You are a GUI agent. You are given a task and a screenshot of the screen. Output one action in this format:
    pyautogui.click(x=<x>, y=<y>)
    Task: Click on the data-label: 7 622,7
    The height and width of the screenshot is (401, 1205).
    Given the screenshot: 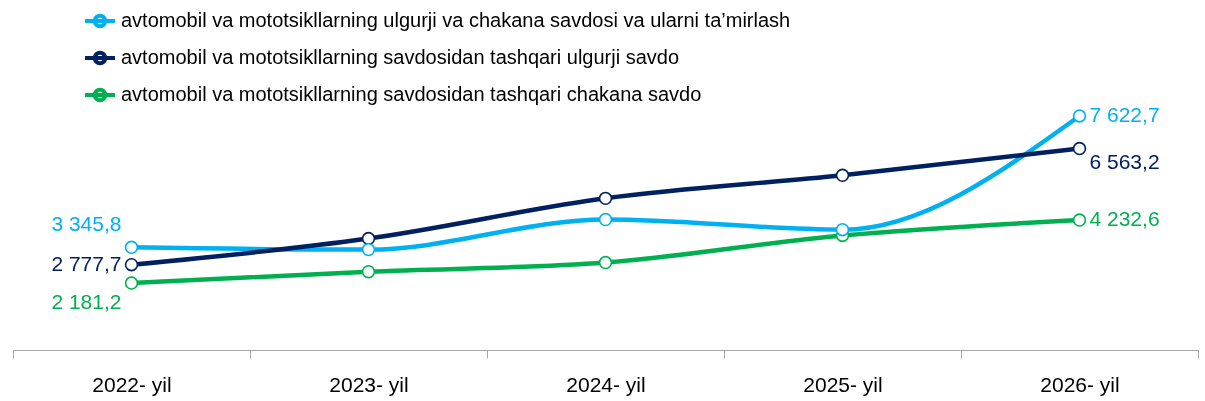 What is the action you would take?
    pyautogui.click(x=1124, y=114)
    